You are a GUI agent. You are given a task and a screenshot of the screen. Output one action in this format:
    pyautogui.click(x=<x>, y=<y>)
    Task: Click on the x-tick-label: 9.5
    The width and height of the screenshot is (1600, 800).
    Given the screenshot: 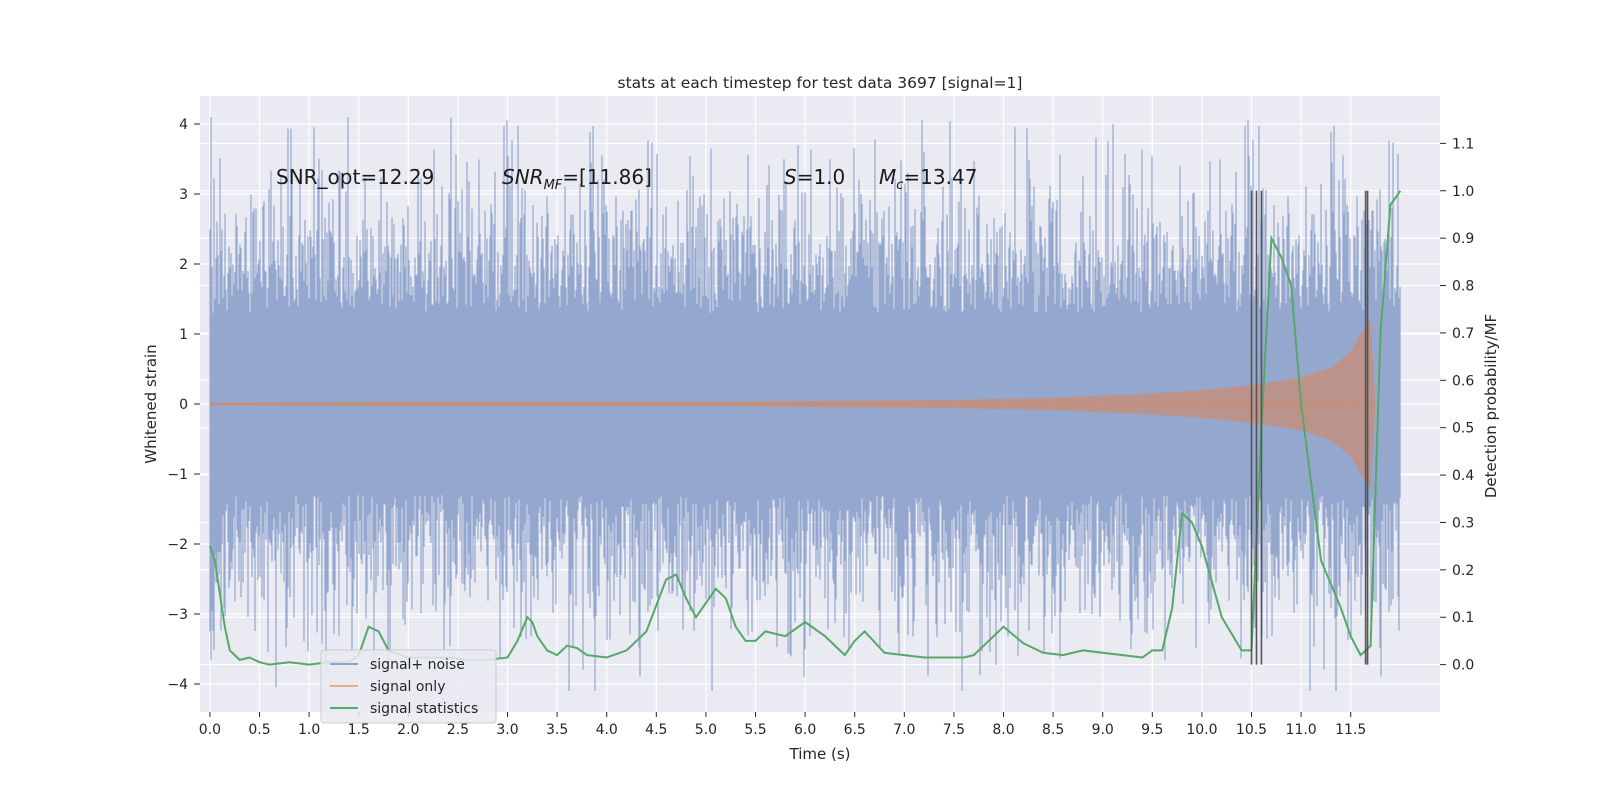 What is the action you would take?
    pyautogui.click(x=1152, y=730)
    